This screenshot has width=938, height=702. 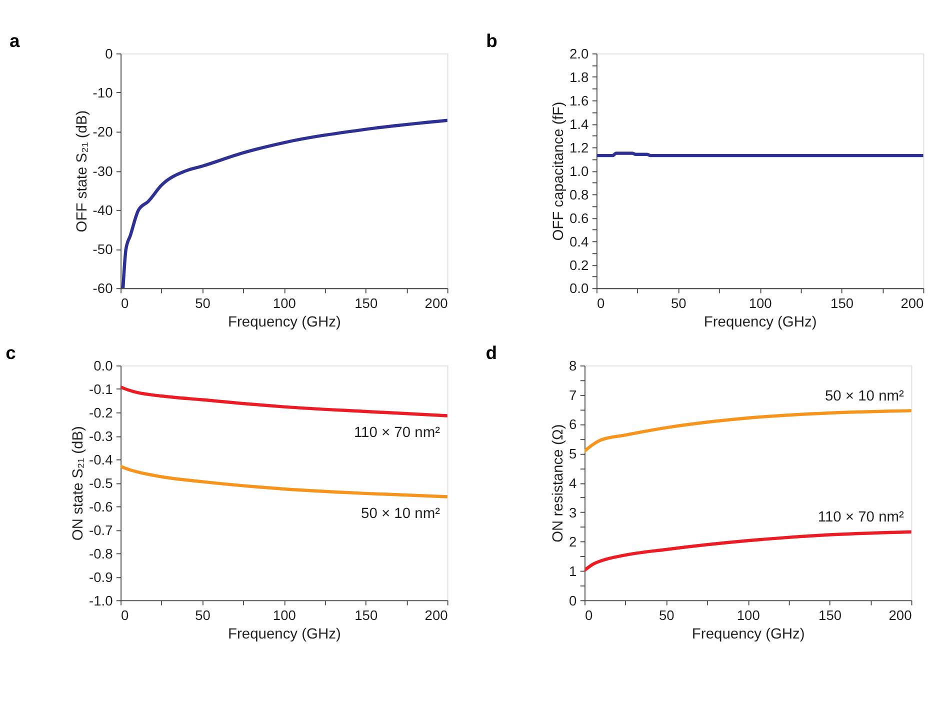 I want to click on y-tick-label: 4, so click(x=573, y=483).